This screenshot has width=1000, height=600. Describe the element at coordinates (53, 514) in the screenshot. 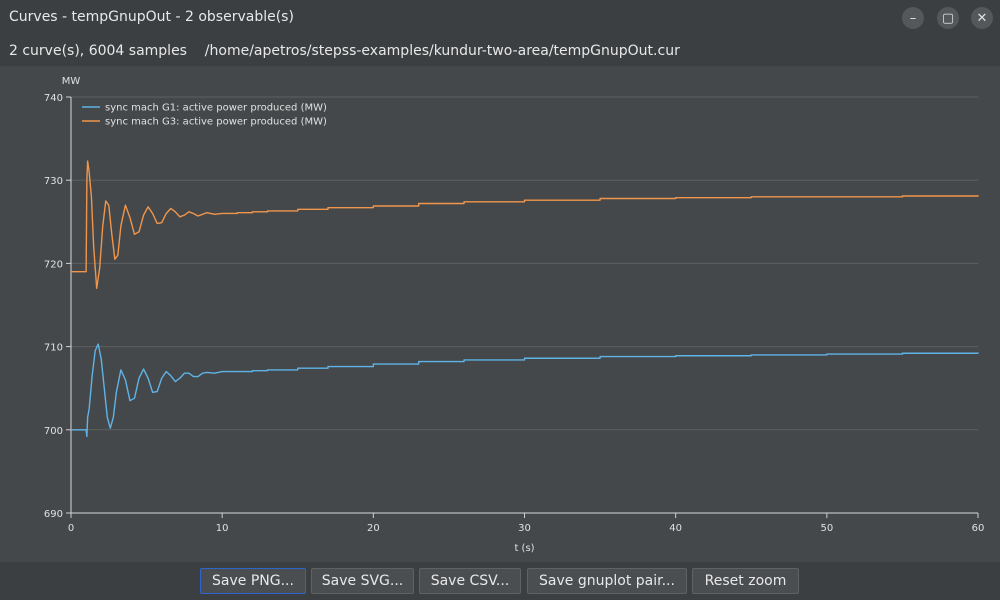

I see `y-tick-label: 690` at that location.